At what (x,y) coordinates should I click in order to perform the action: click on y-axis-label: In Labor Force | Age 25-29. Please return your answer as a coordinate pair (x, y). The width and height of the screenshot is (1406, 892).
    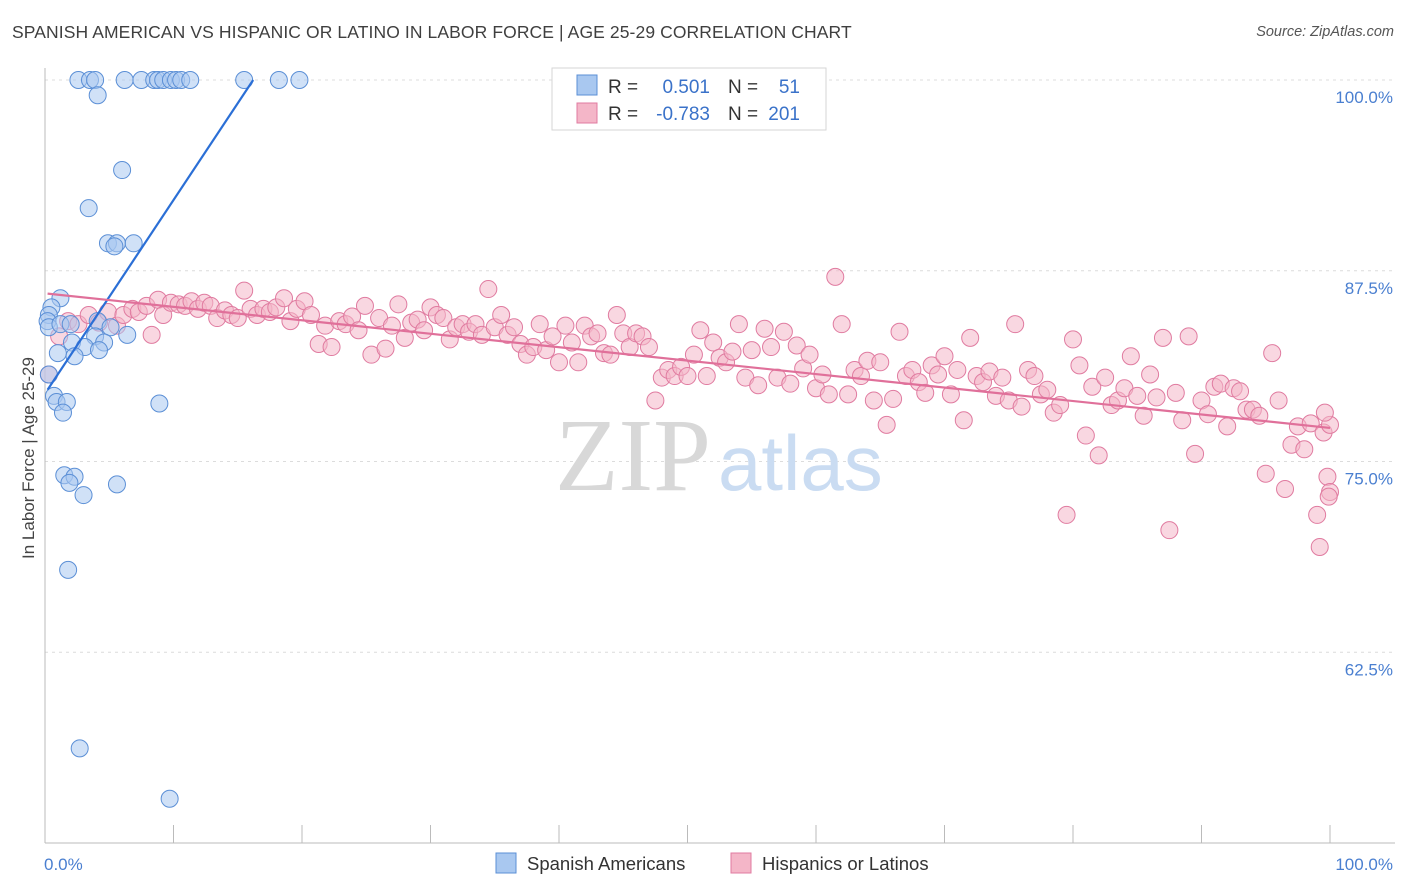
    Looking at the image, I should click on (28, 458).